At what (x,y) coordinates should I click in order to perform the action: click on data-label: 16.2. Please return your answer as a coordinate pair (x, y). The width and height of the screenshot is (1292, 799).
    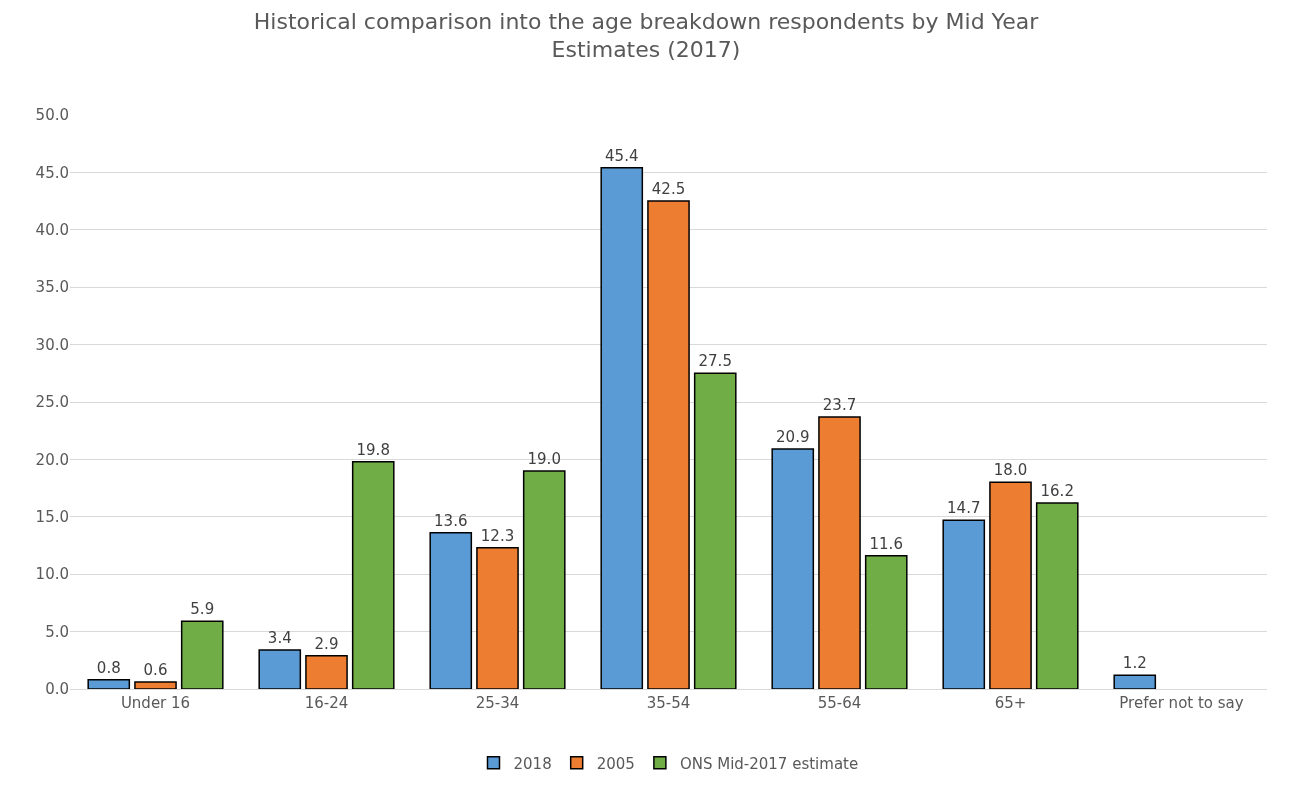
    Looking at the image, I should click on (1057, 491).